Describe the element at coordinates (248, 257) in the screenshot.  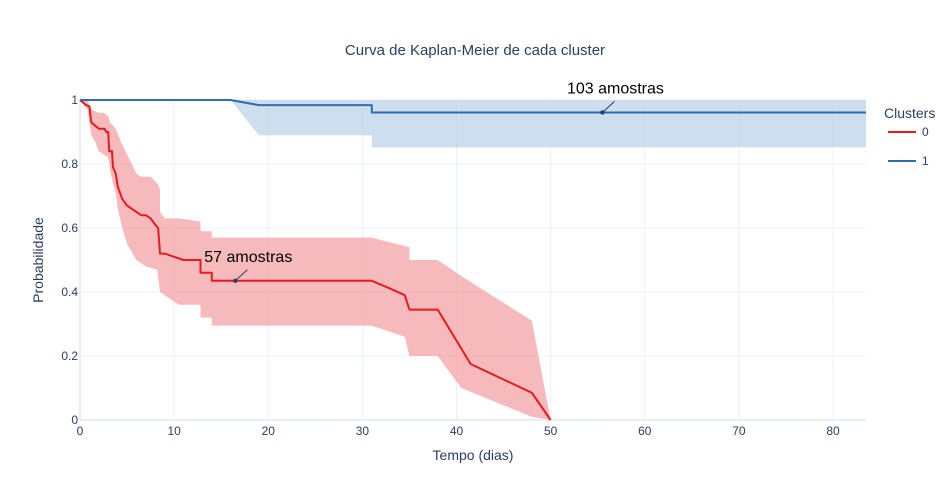
I see `annotation-label: 57 amostras` at that location.